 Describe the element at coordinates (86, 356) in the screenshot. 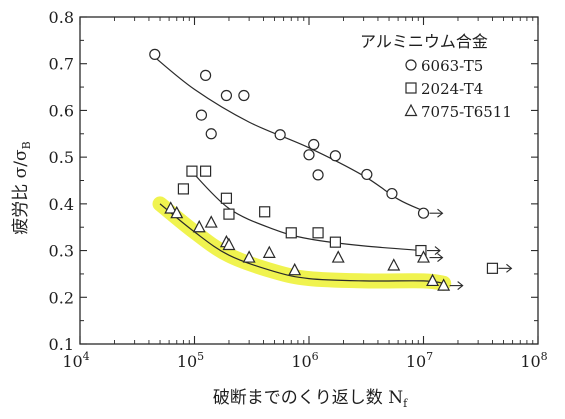

I see `x-tick-exp: 4` at that location.